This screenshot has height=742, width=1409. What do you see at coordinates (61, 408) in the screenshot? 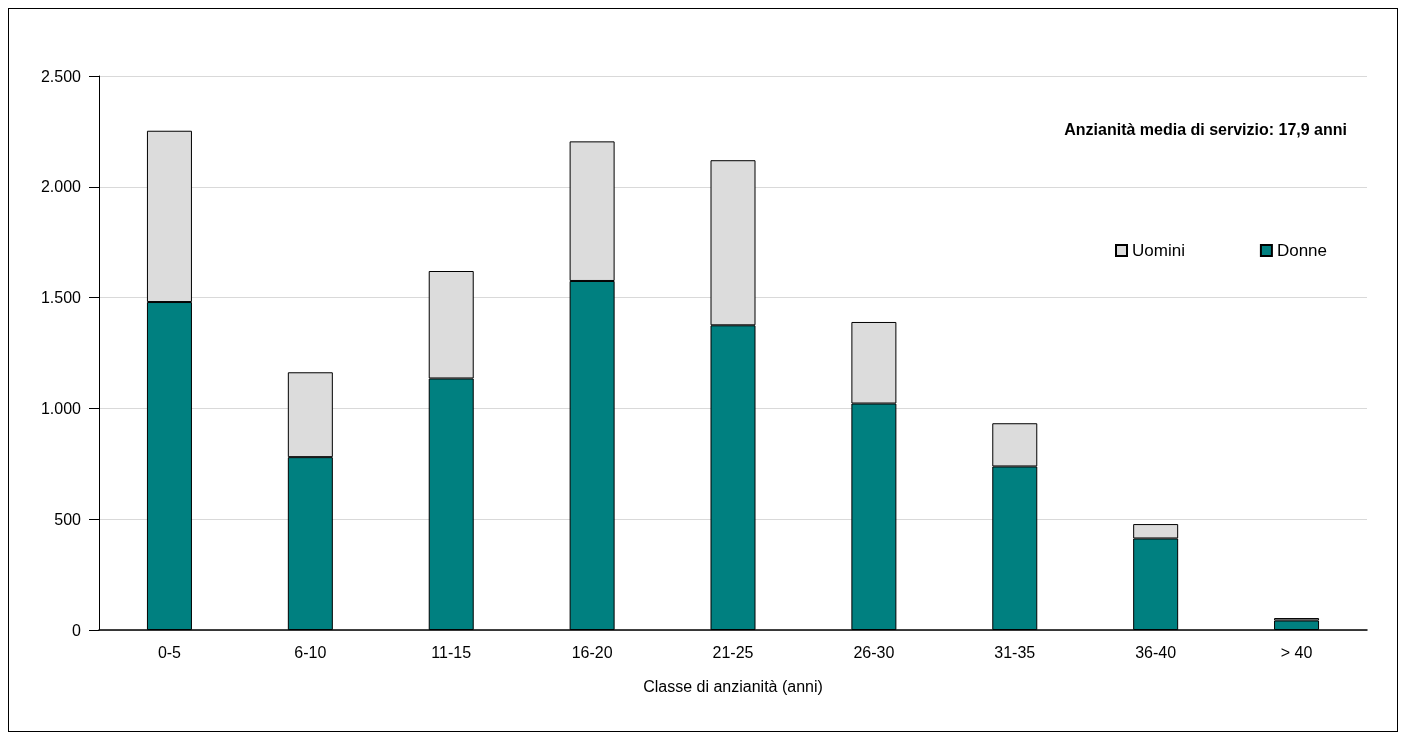
I see `y-tick-label: 1.000` at bounding box center [61, 408].